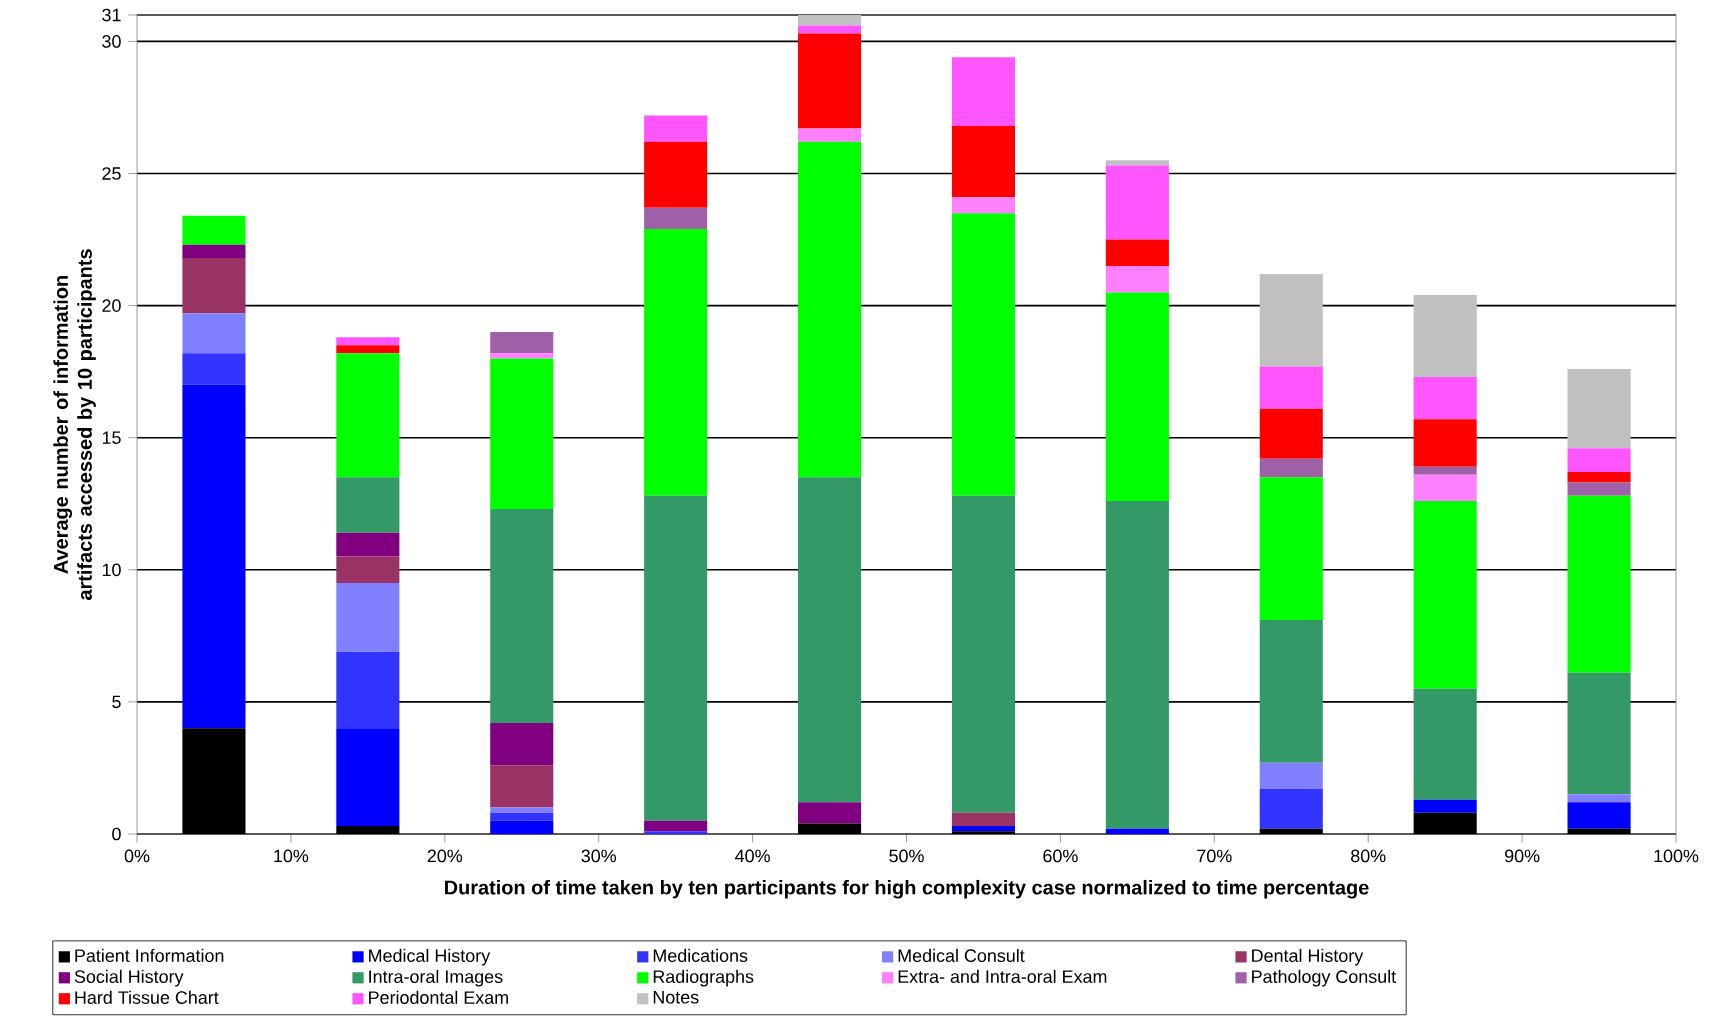 This screenshot has height=1035, width=1721. What do you see at coordinates (1060, 856) in the screenshot?
I see `x-tick-label: 60%` at bounding box center [1060, 856].